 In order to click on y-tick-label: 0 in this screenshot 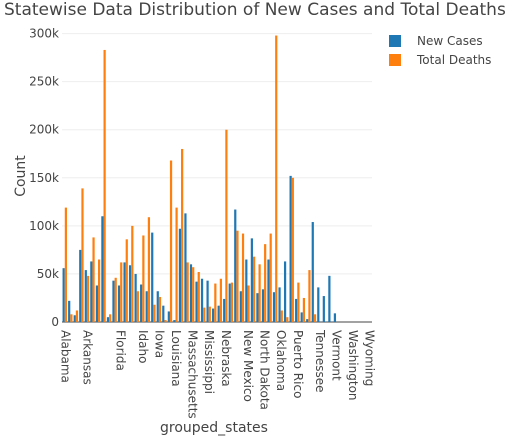, I will do `click(55, 322)`.